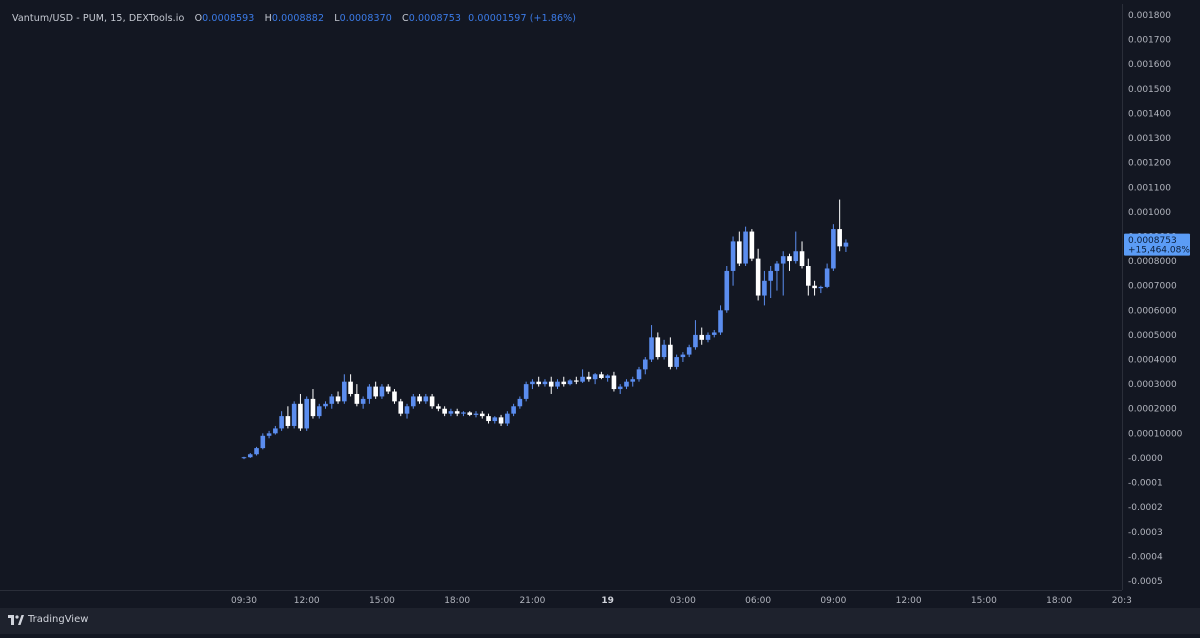 The width and height of the screenshot is (1200, 638). What do you see at coordinates (1149, 16) in the screenshot?
I see `price-tick-label: 0.001800` at bounding box center [1149, 16].